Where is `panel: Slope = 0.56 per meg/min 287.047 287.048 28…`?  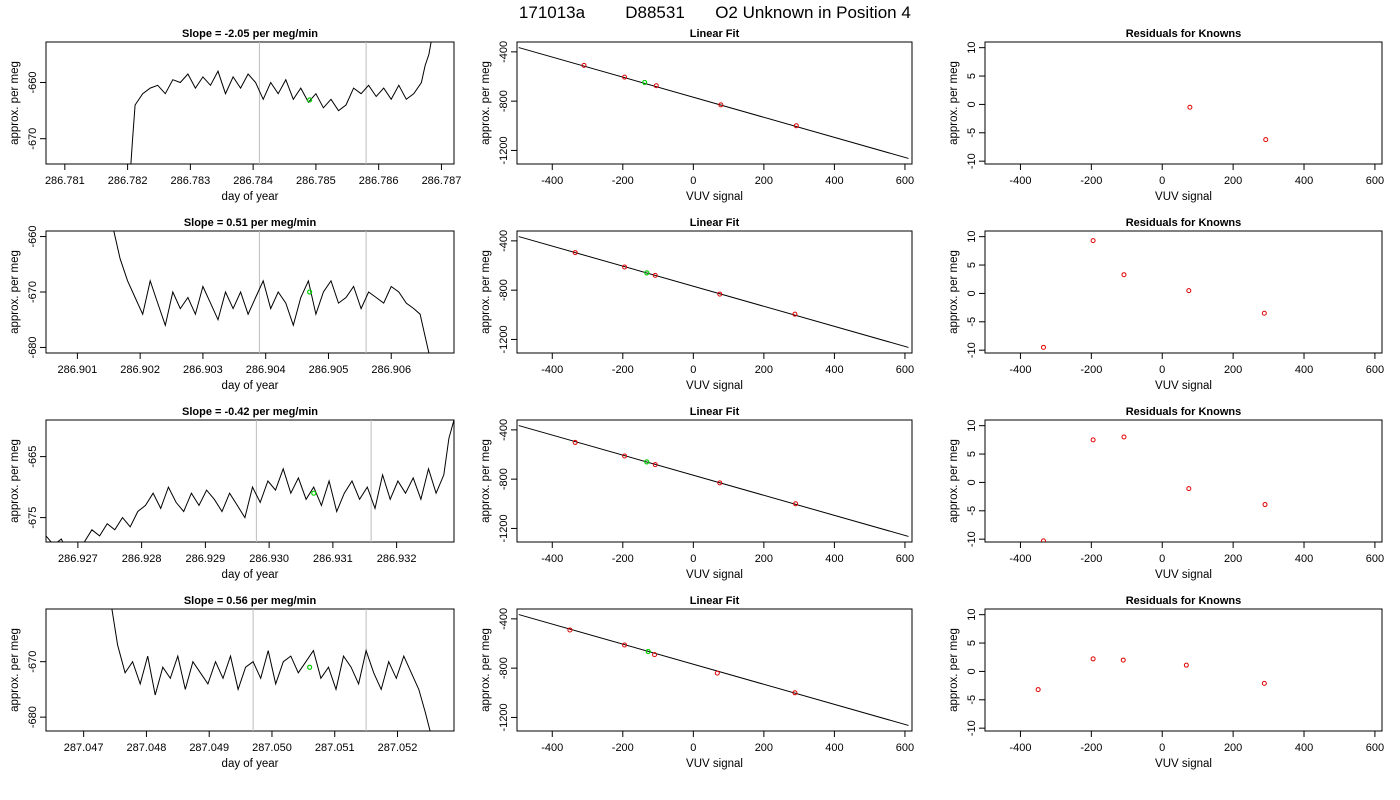 panel: Slope = 0.56 per meg/min 287.047 287.048 28… is located at coordinates (232, 682).